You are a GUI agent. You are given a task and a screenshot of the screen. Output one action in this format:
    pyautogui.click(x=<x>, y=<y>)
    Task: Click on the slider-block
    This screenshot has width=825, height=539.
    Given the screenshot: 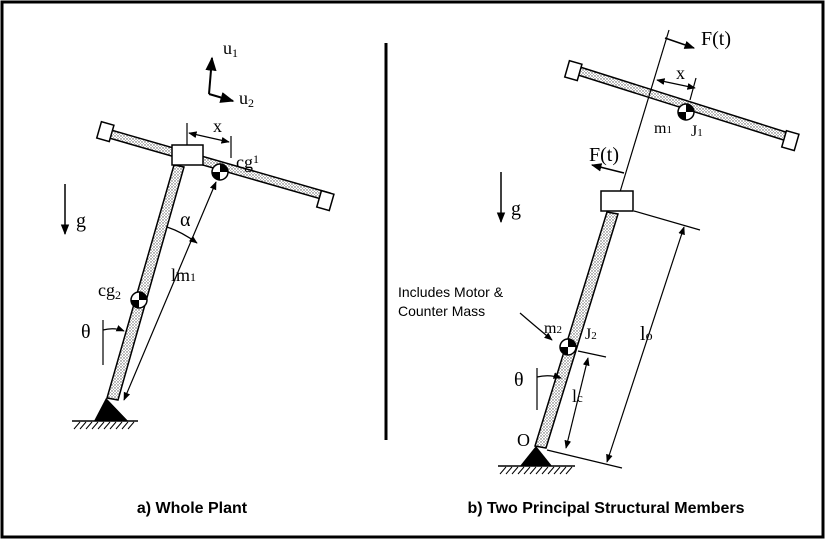 What is the action you would take?
    pyautogui.click(x=187, y=155)
    